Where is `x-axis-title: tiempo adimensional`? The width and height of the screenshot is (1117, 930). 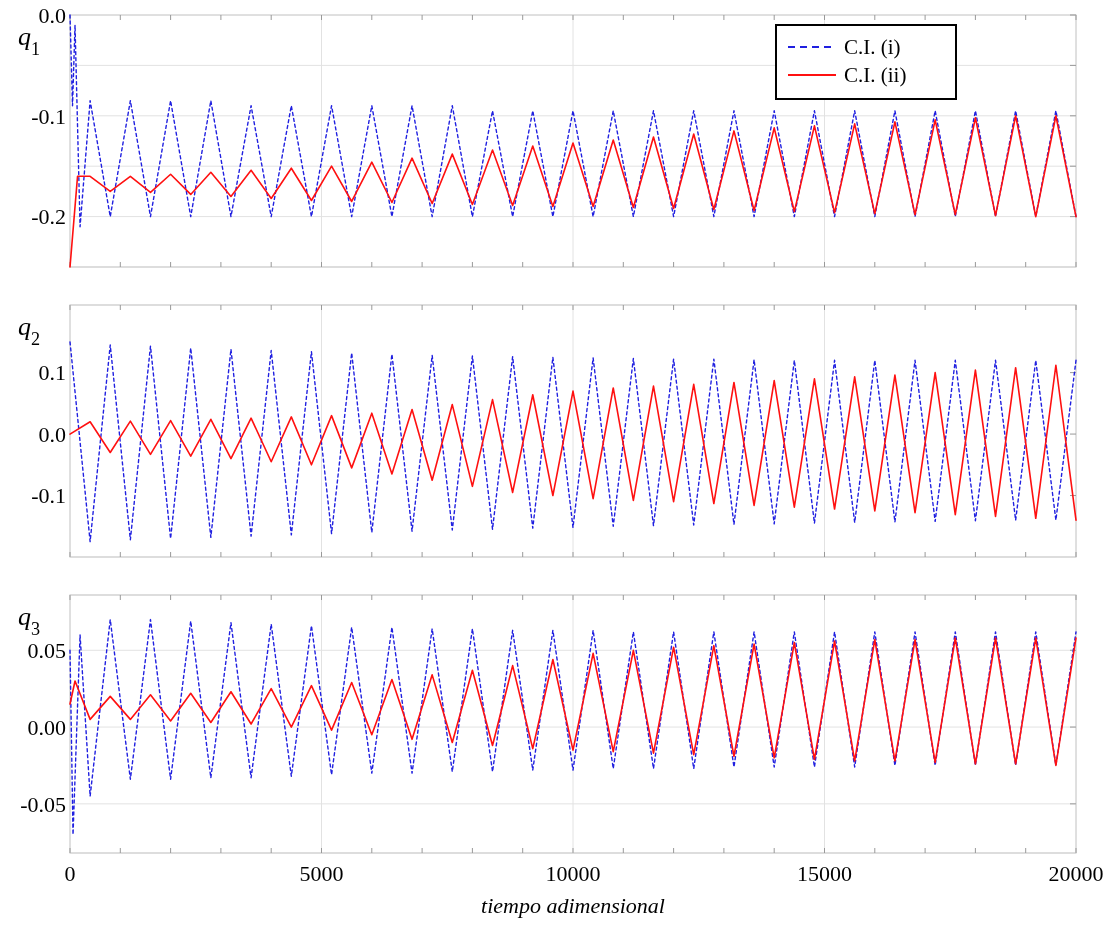
x-axis-title: tiempo adimensional is located at coordinates (573, 905).